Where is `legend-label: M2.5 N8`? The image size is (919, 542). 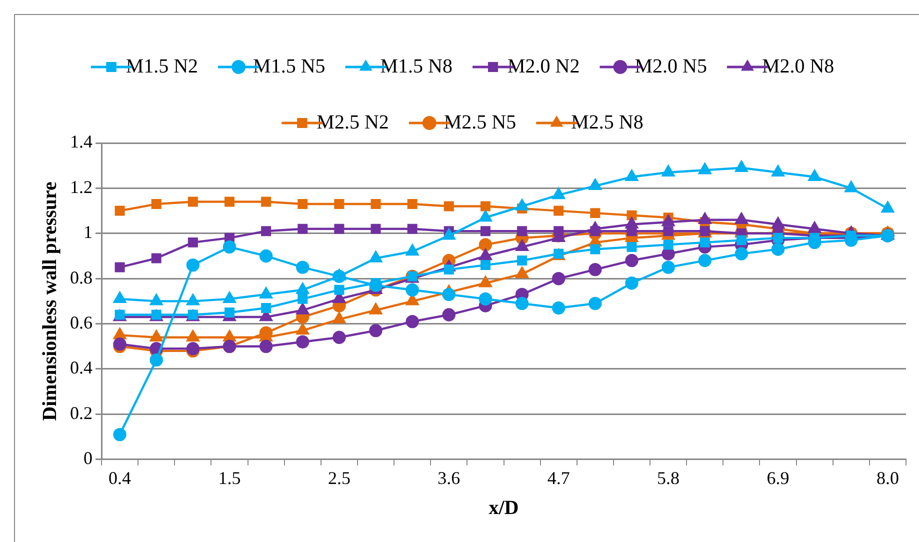
legend-label: M2.5 N8 is located at coordinates (607, 122).